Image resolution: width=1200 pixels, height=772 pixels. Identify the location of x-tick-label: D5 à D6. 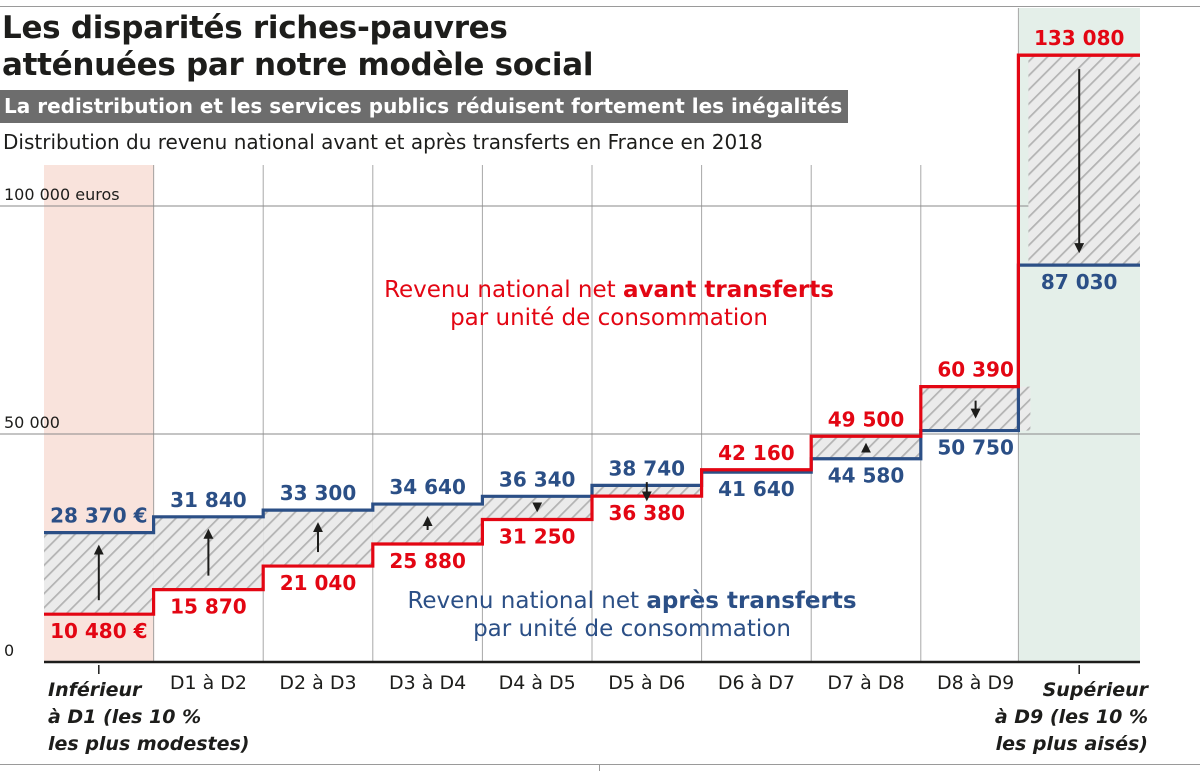
(646, 683).